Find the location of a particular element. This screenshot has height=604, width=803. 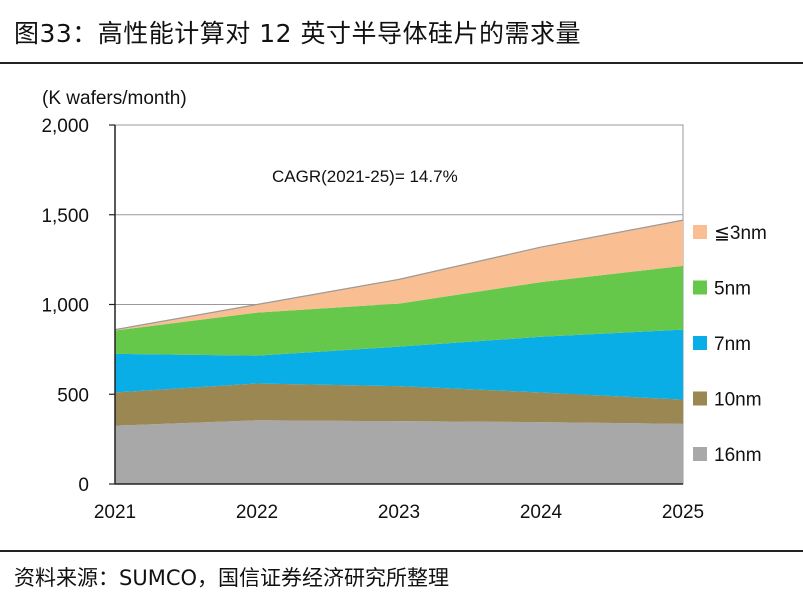

y-tick-label: 1,500 is located at coordinates (65, 216).